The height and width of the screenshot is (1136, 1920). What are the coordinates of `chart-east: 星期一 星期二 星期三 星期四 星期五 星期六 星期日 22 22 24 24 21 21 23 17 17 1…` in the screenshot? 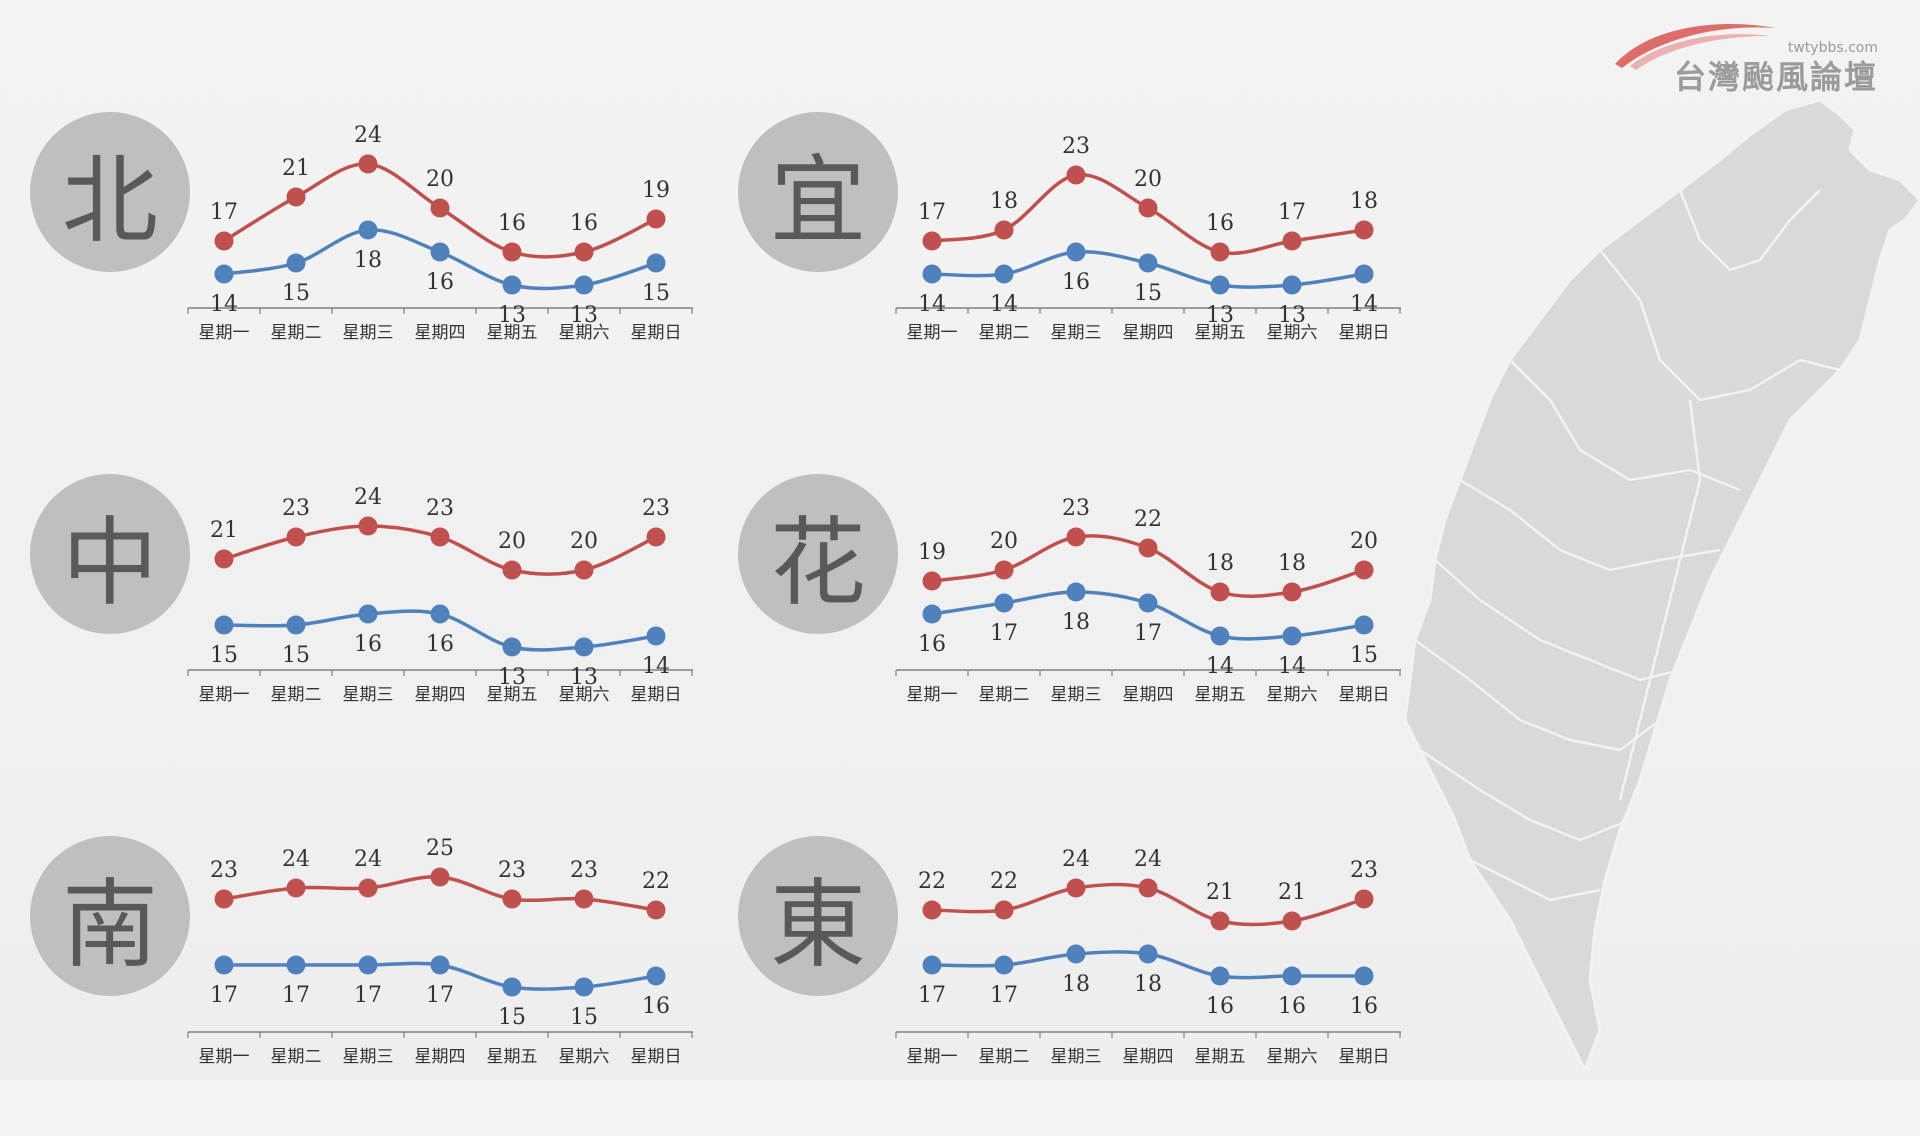 It's located at (1148, 957).